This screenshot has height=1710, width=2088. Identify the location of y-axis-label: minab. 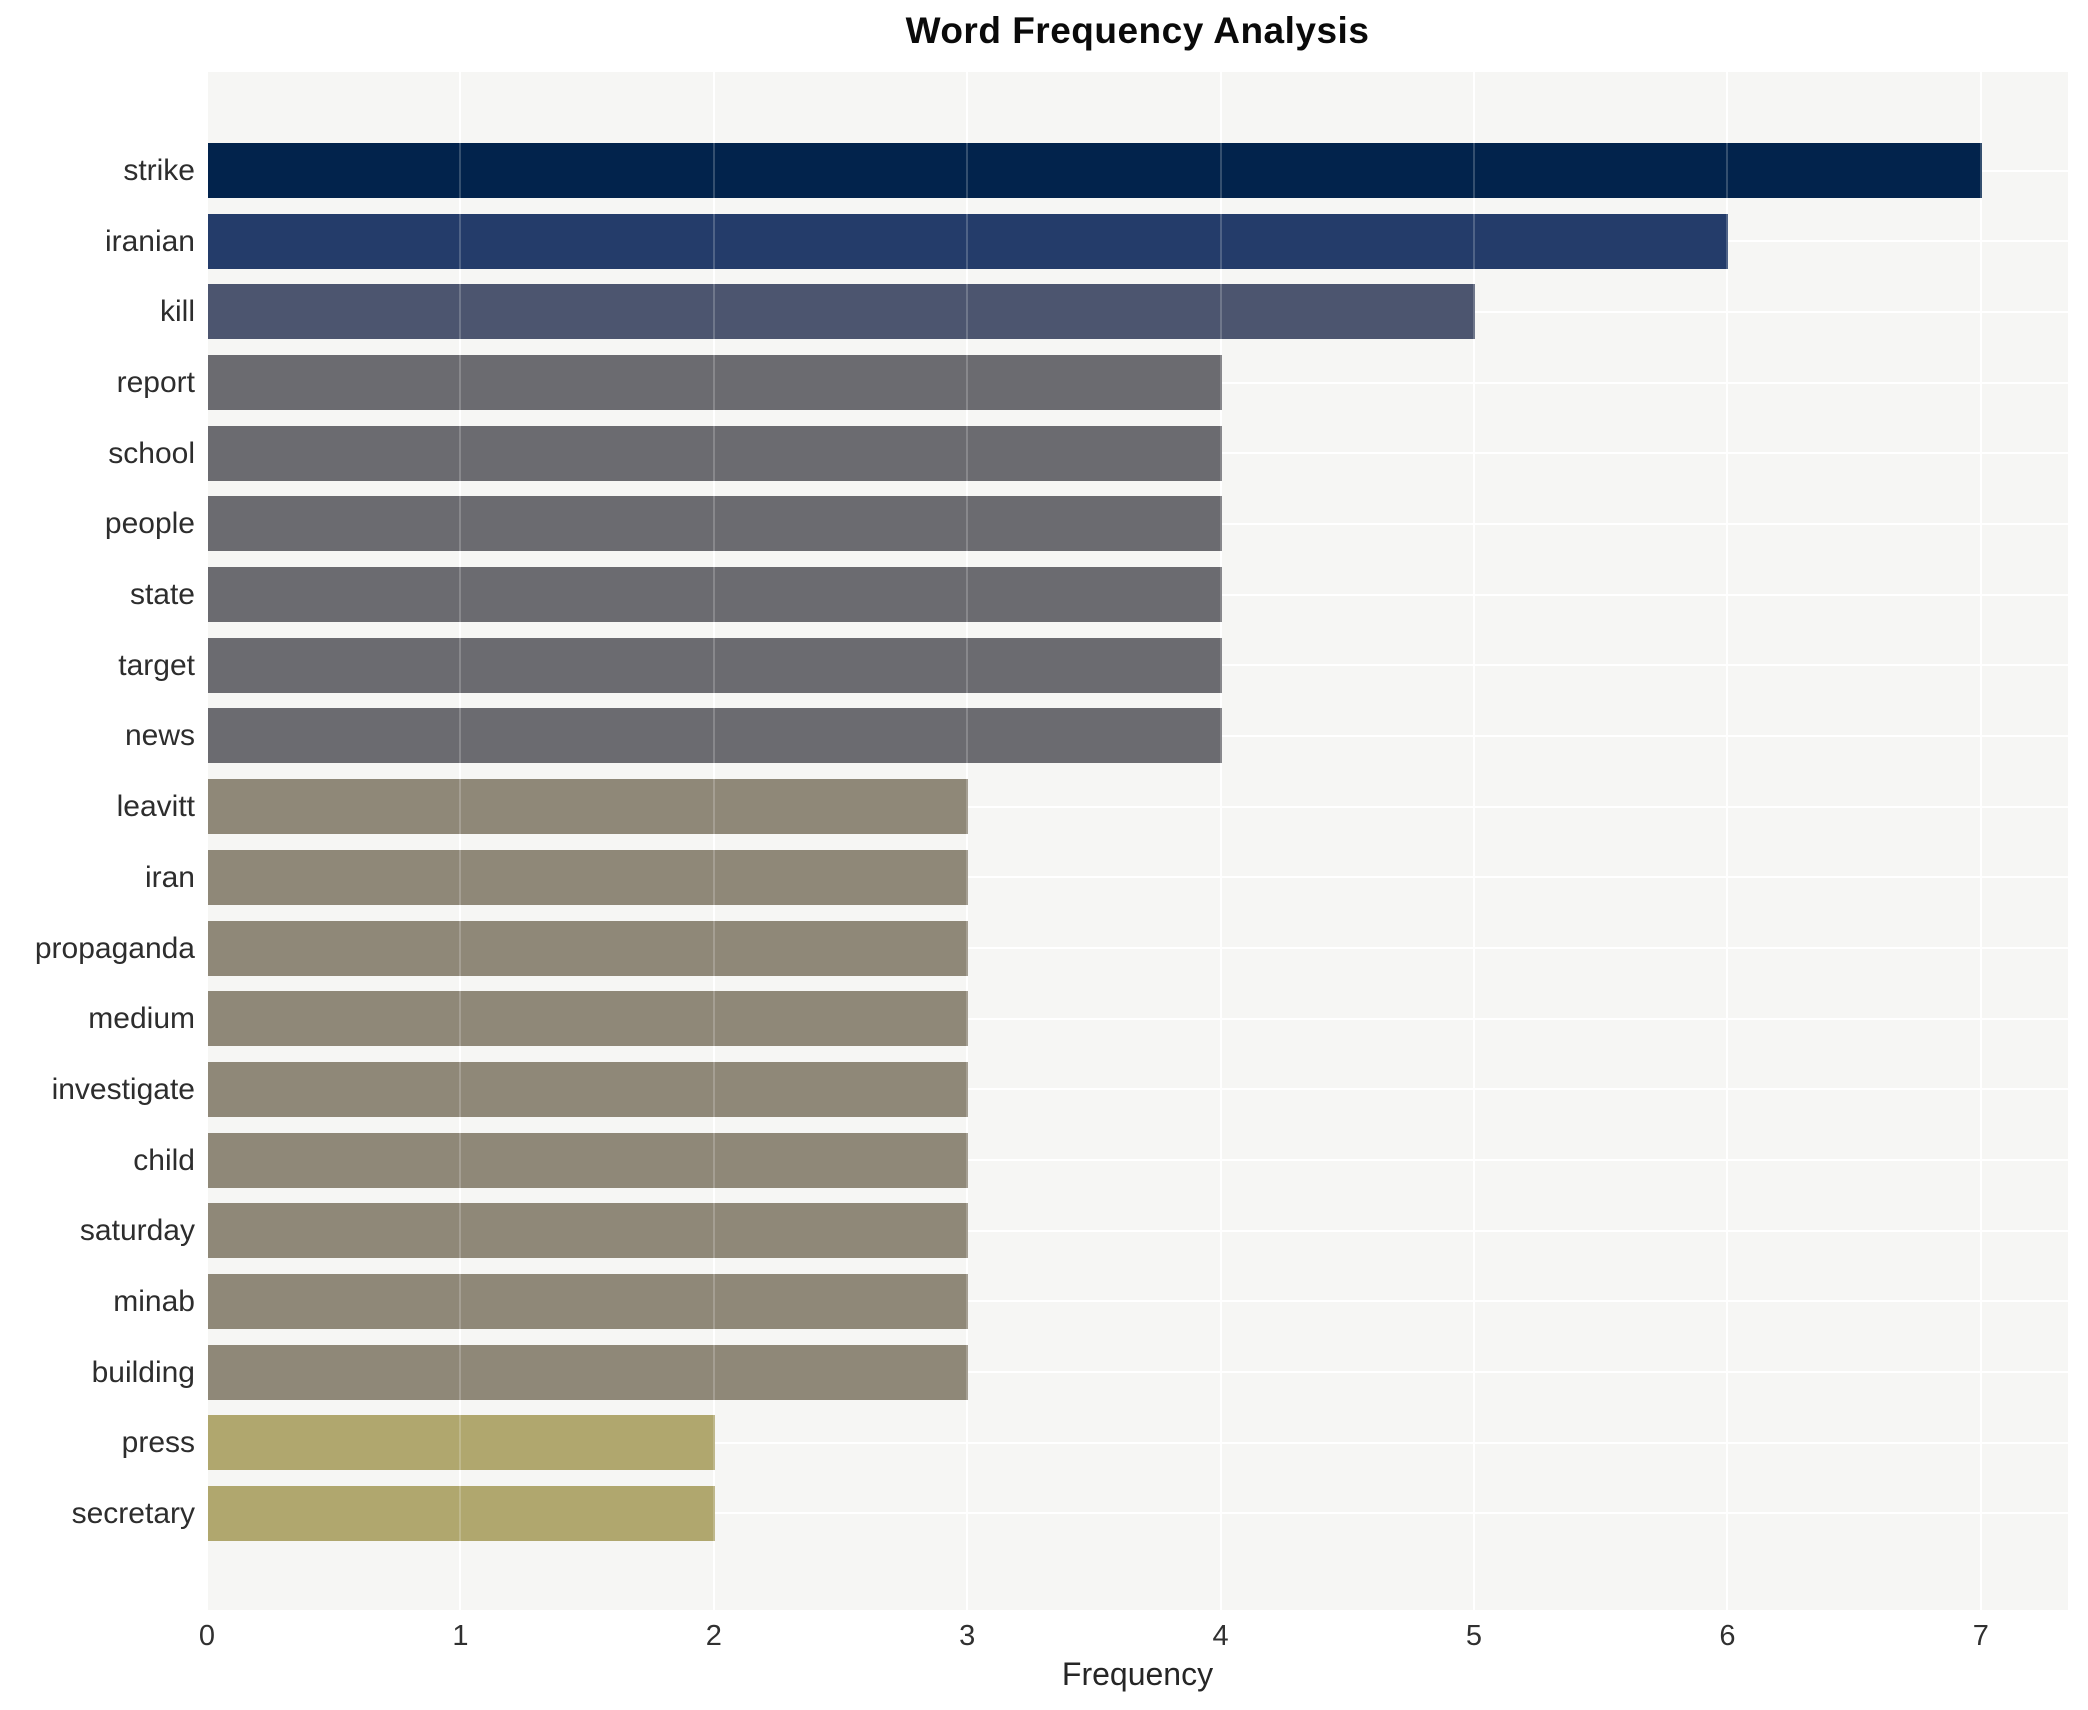
(154, 1301).